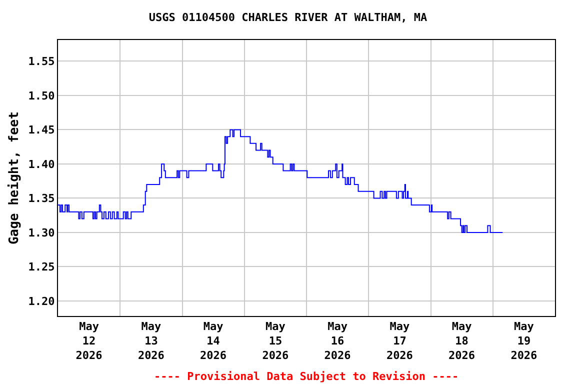 The width and height of the screenshot is (576, 384). I want to click on y-tick-label: 1.50, so click(41, 95).